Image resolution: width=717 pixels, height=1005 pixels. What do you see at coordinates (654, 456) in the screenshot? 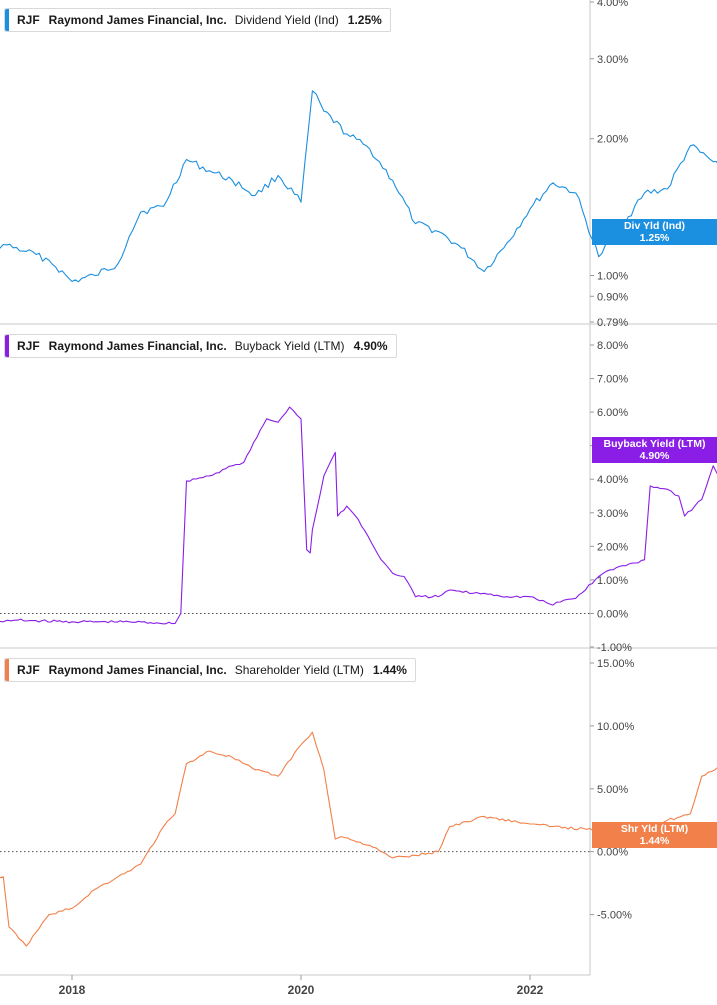
I see `flag-value: 4.90%` at bounding box center [654, 456].